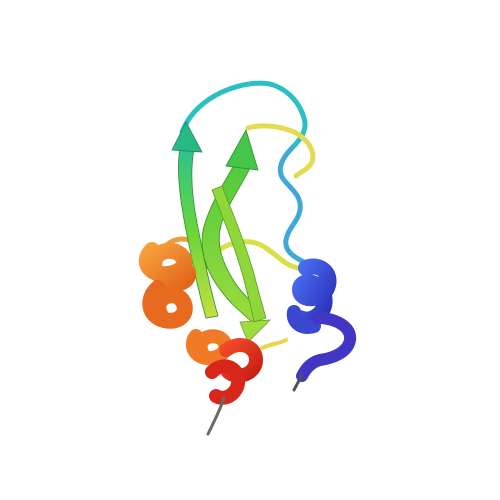 Image resolution: width=500 pixels, height=500 pixels. I want to click on coil-yellow-lower, so click(274, 344).